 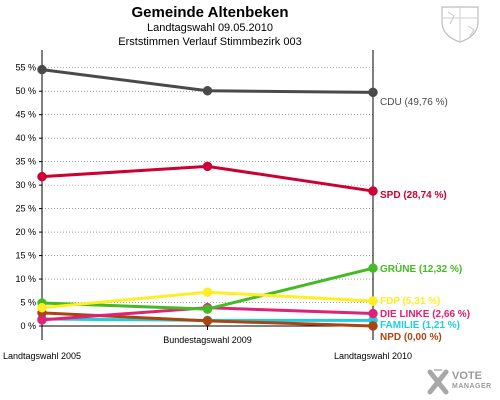 I want to click on y-tick-label: 25 %, so click(x=25, y=209).